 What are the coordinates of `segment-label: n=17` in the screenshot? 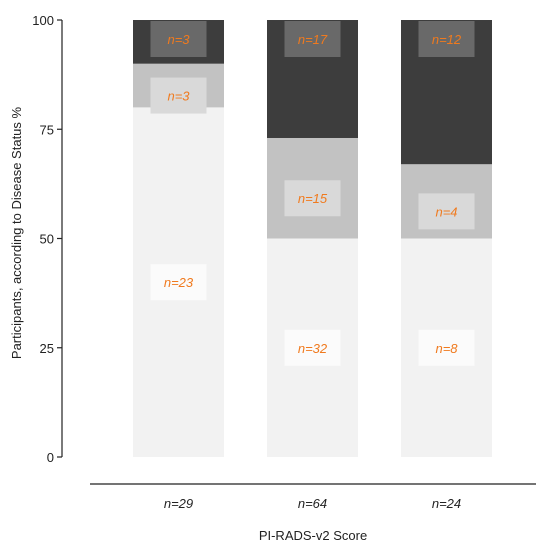 It's located at (313, 39).